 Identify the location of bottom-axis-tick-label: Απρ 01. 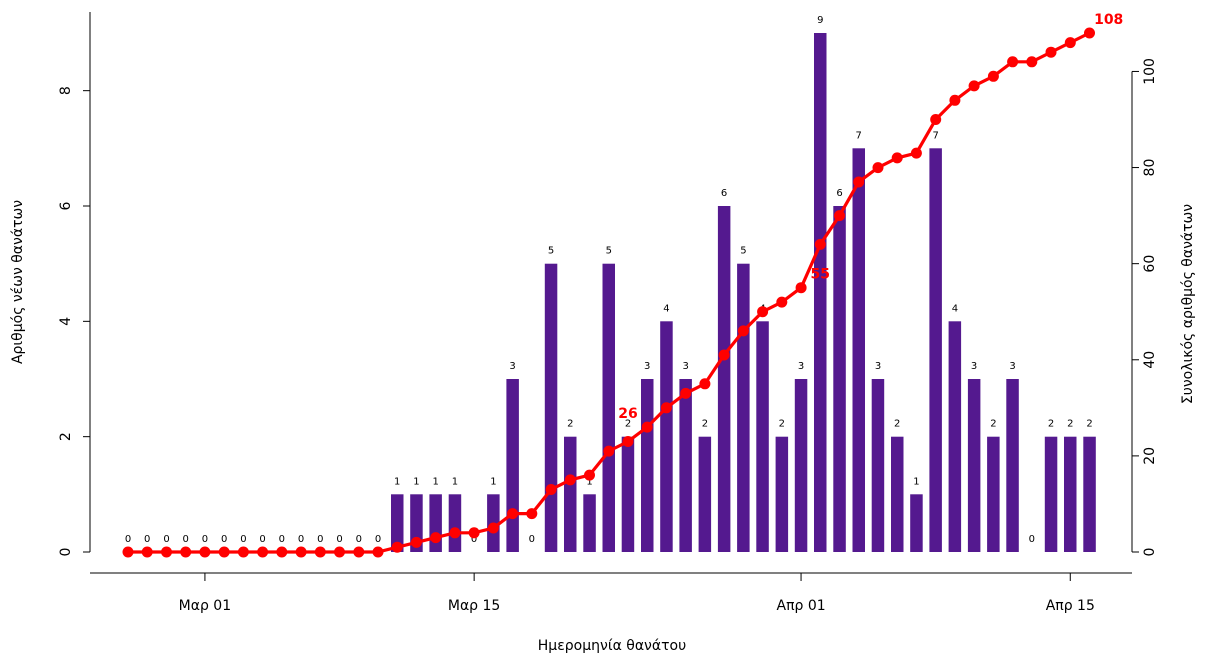
(801, 606).